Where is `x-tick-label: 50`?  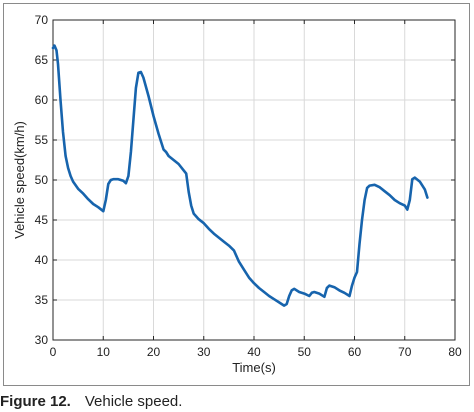
x-tick-label: 50 is located at coordinates (305, 352).